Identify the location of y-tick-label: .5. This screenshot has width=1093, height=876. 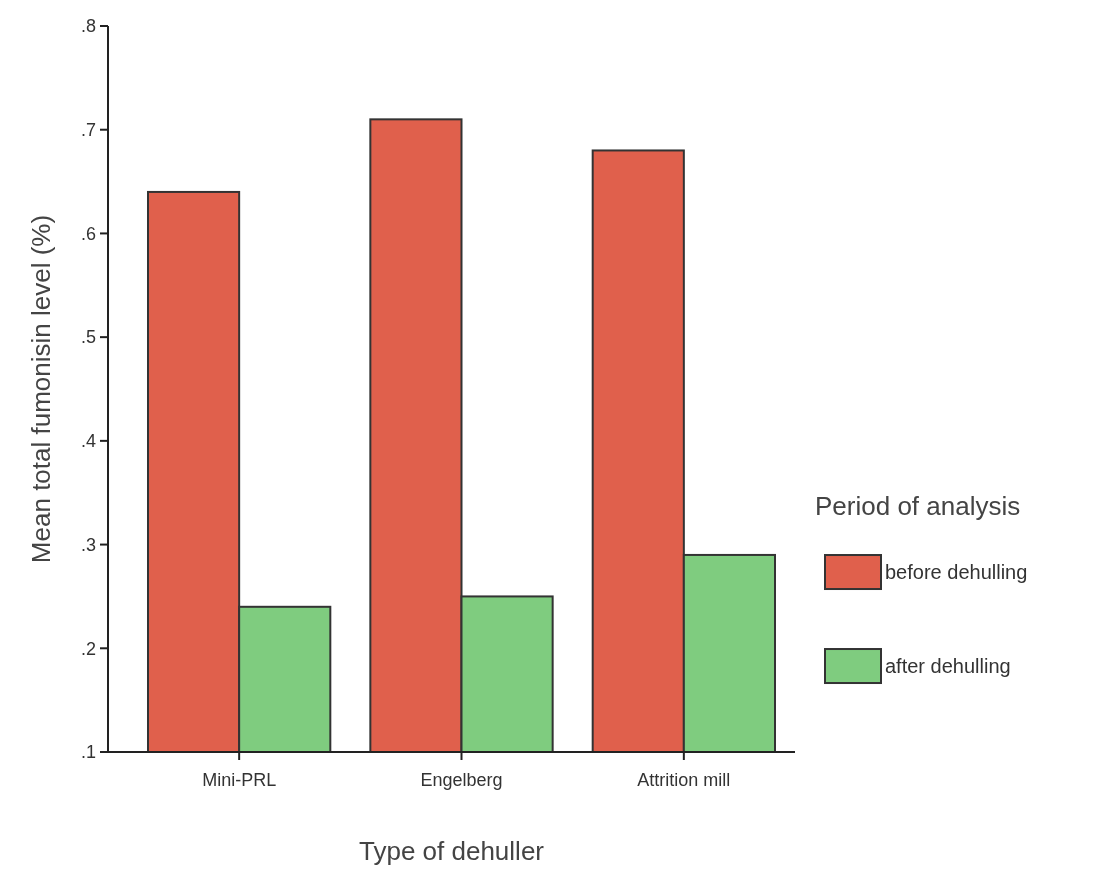
(88, 337).